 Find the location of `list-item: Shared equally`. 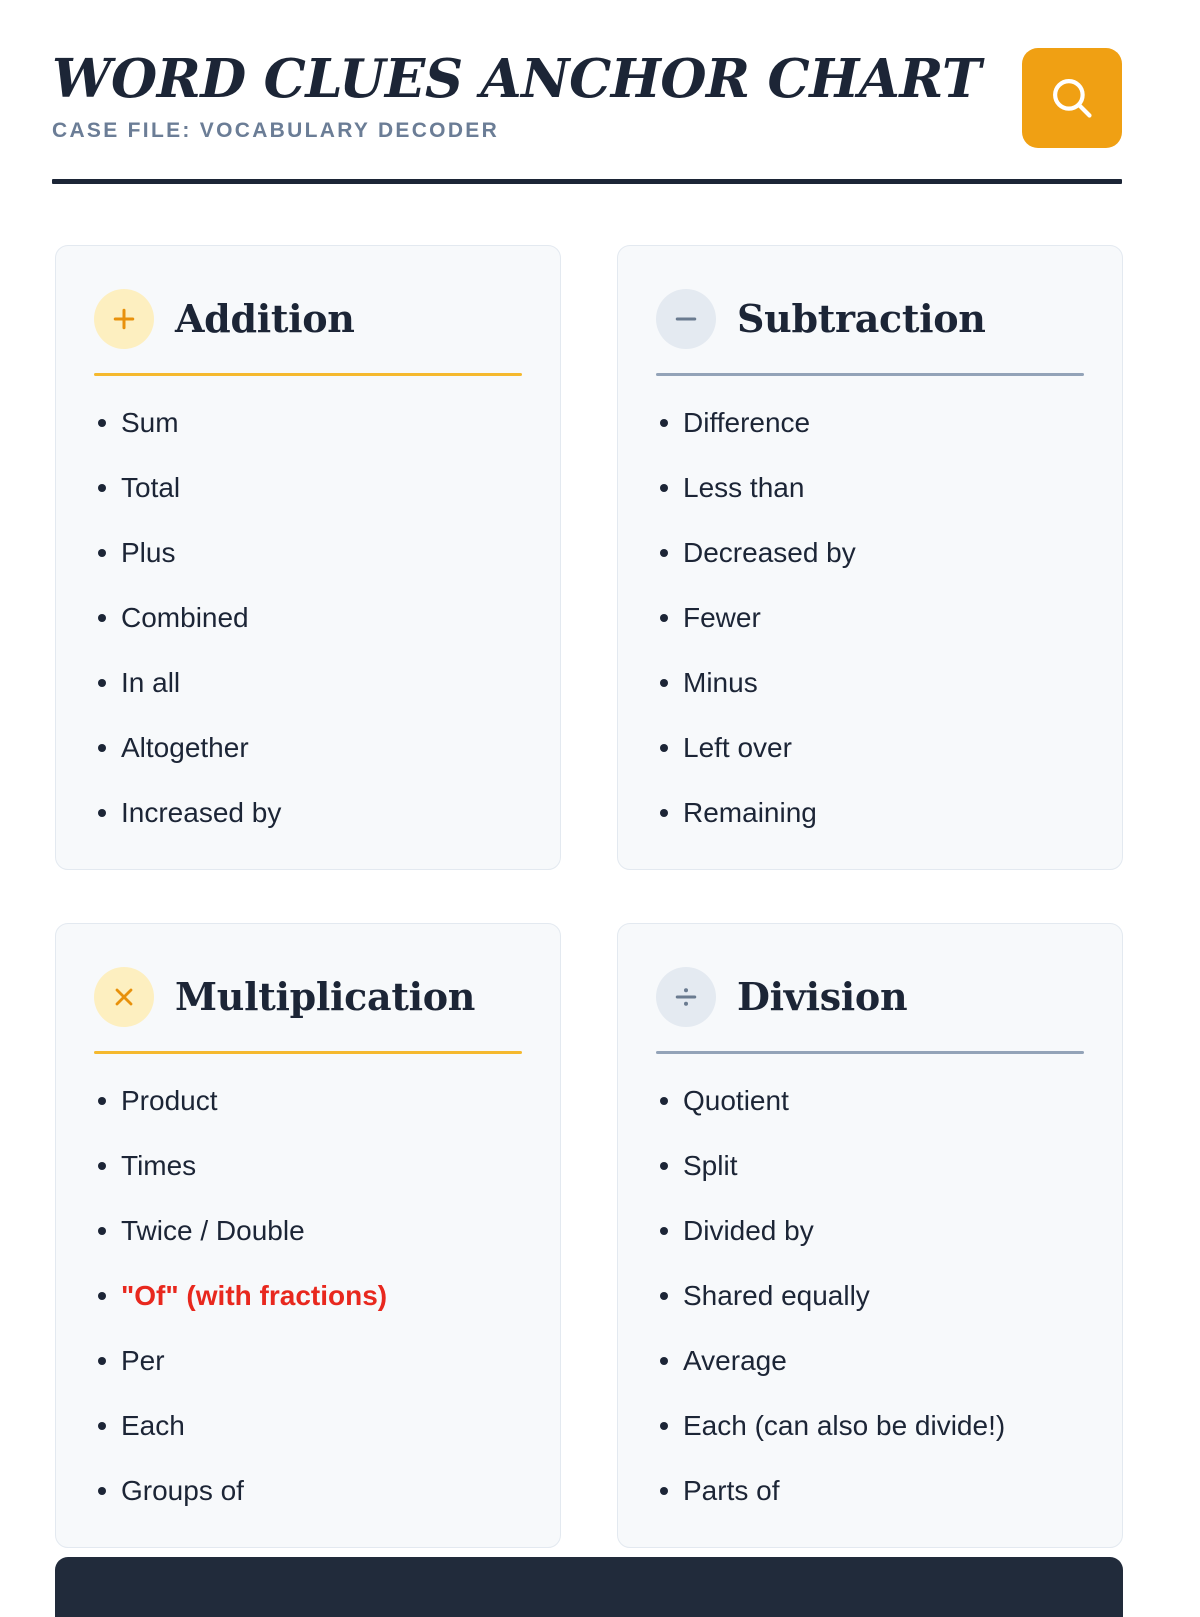

list-item: Shared equally is located at coordinates (870, 1295).